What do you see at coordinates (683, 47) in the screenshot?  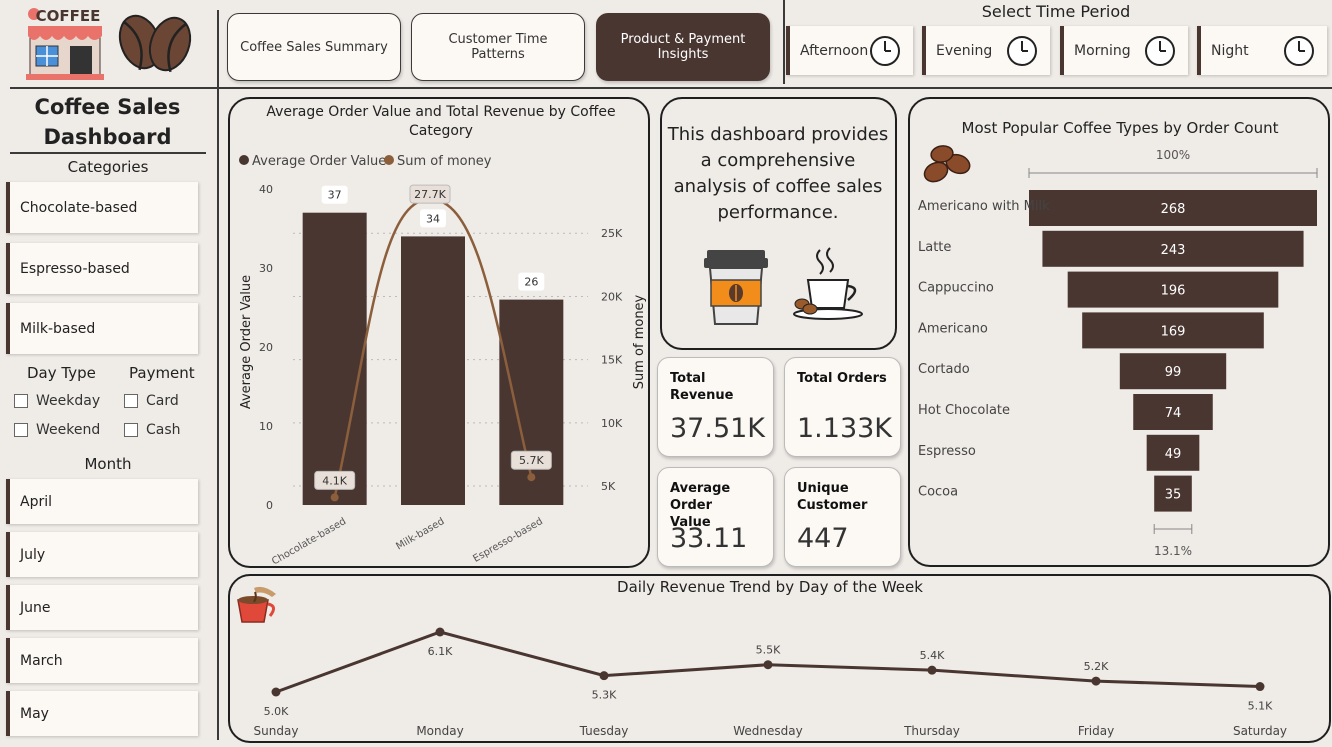 I see `tab-product-payment-insights: Product & Payment Insights` at bounding box center [683, 47].